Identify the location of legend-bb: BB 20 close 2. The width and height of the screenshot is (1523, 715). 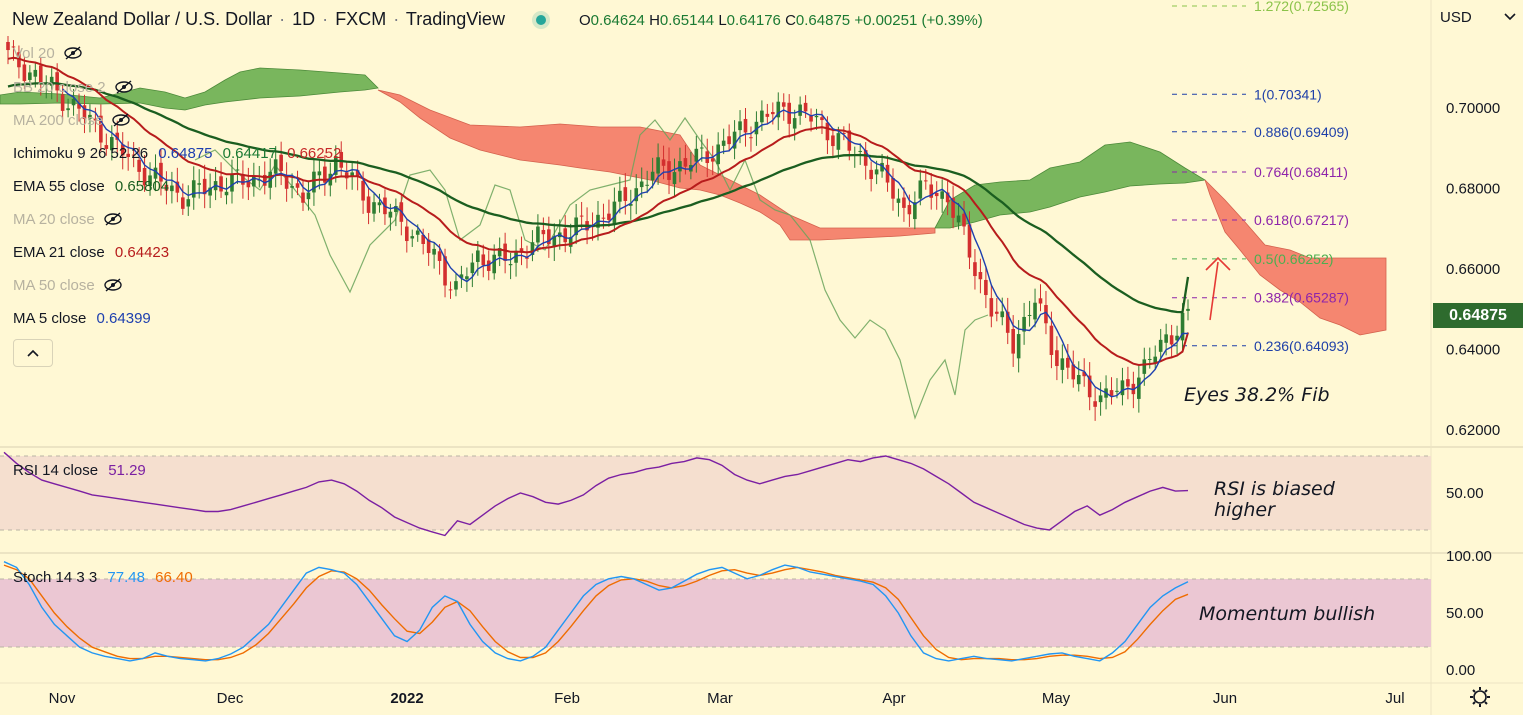
(73, 87).